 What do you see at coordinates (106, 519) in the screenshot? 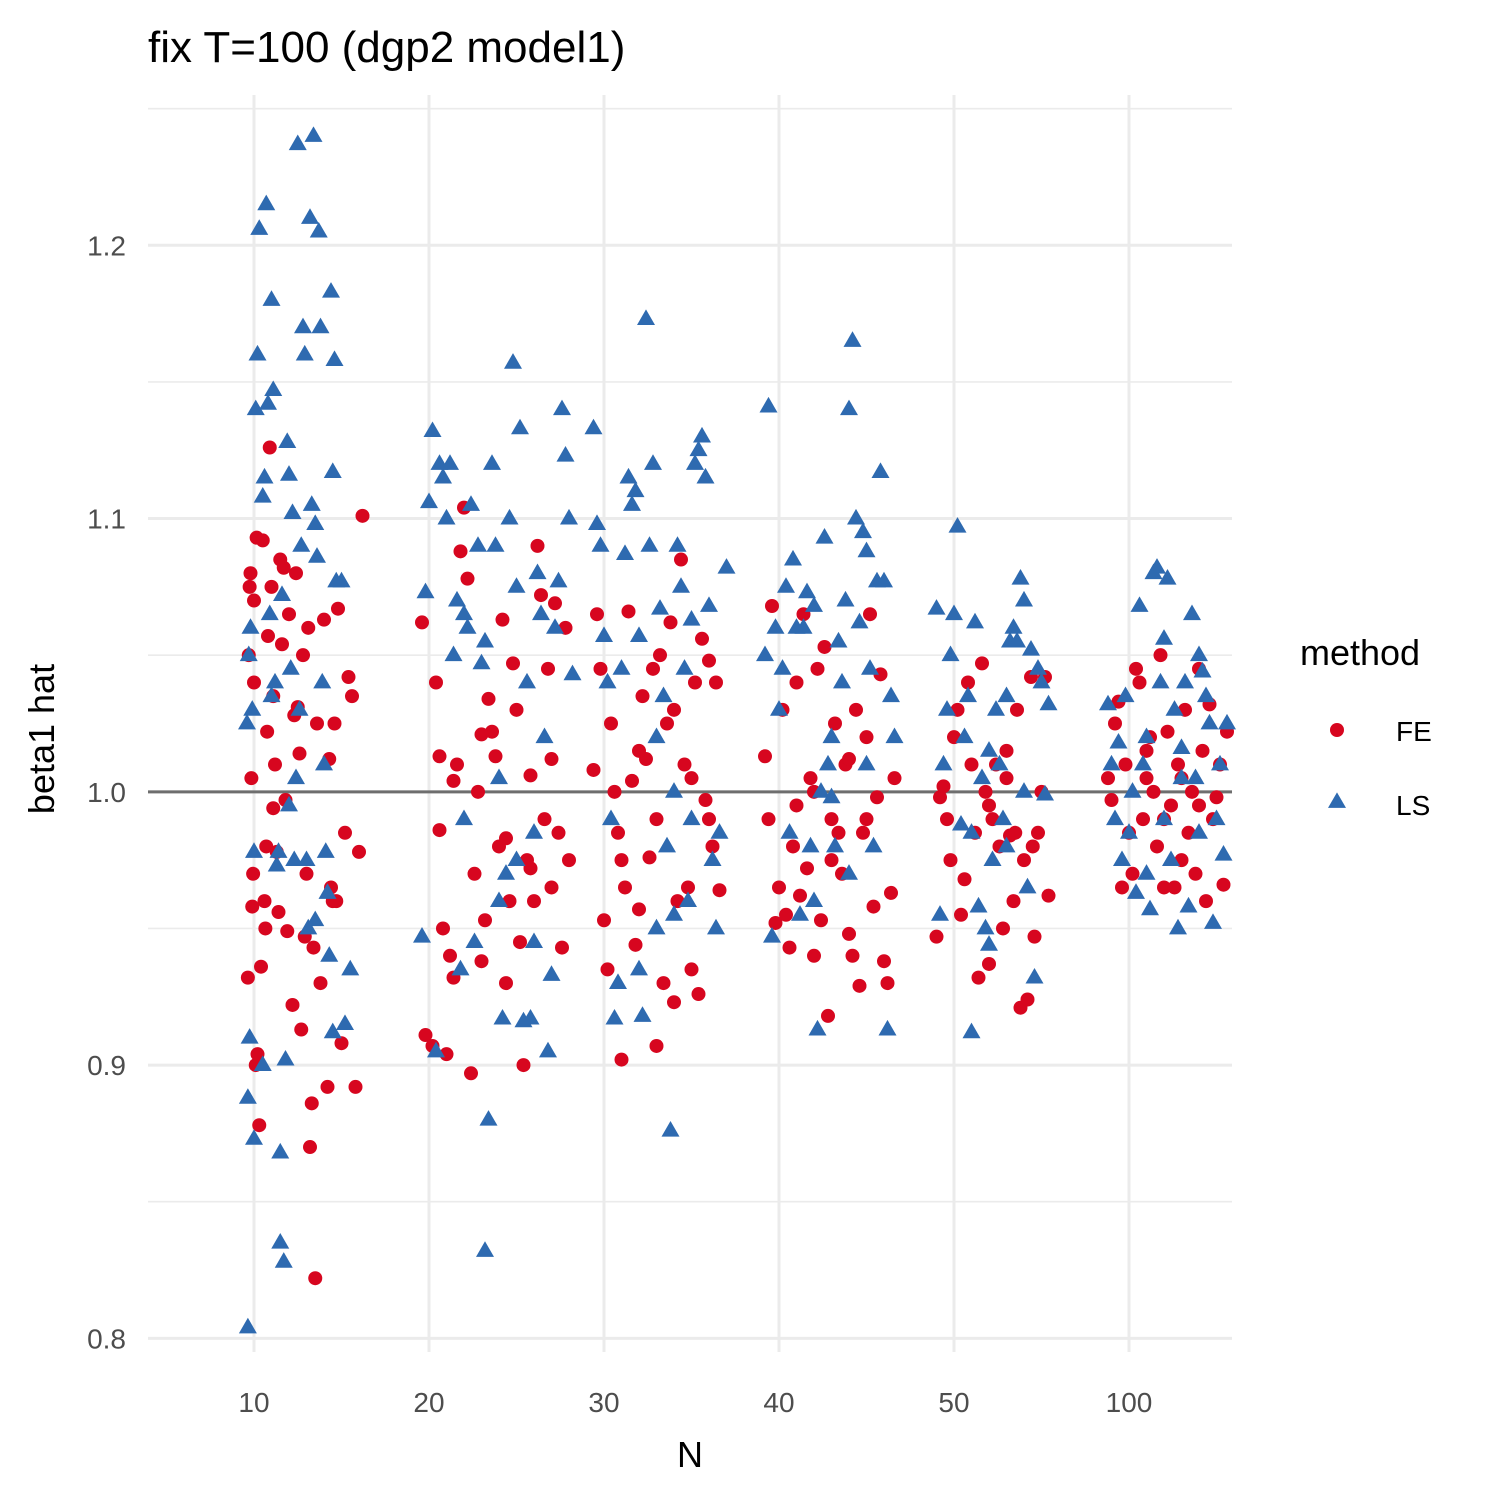
I see `y-tick-label: 1.1` at bounding box center [106, 519].